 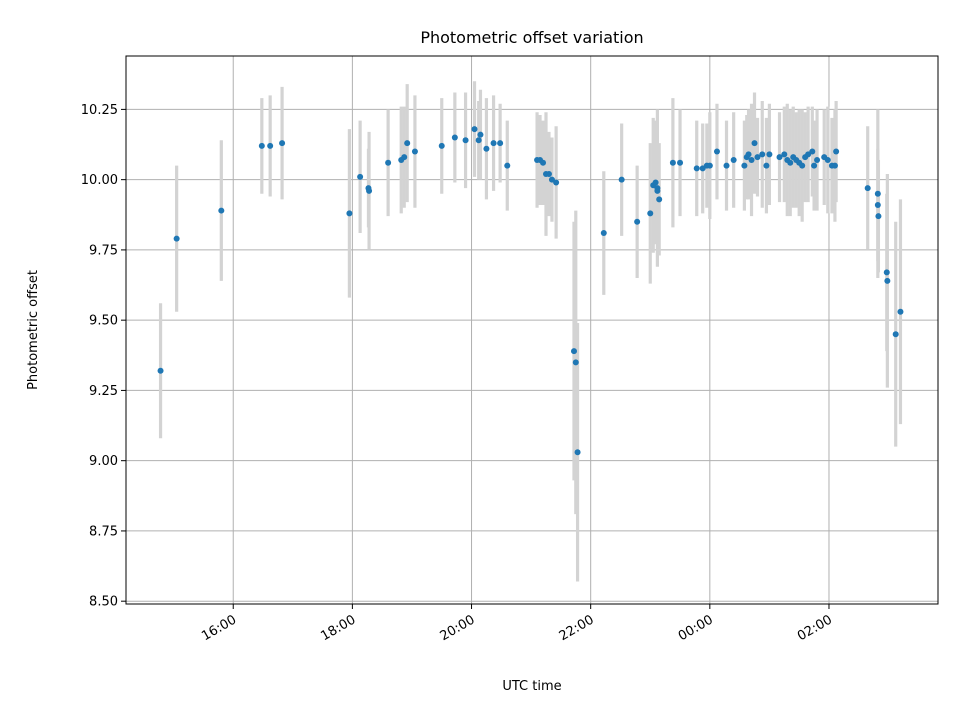 I want to click on y-axis-label: Photometric offset, so click(x=33, y=330).